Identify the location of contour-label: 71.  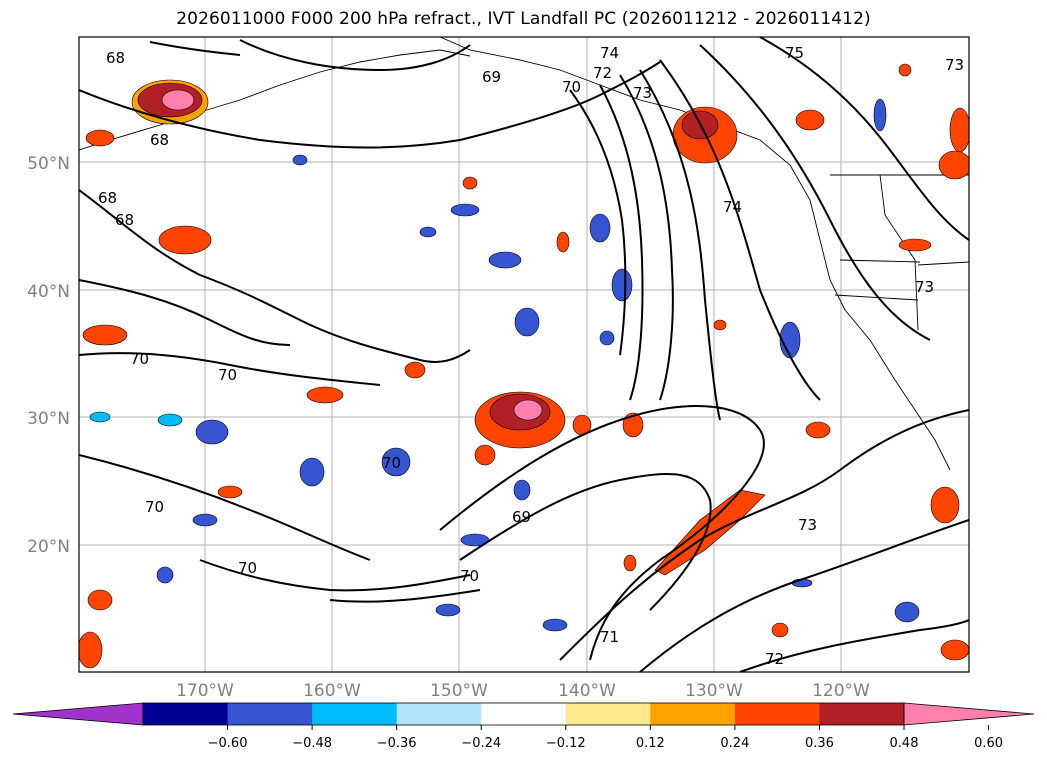
(609, 637).